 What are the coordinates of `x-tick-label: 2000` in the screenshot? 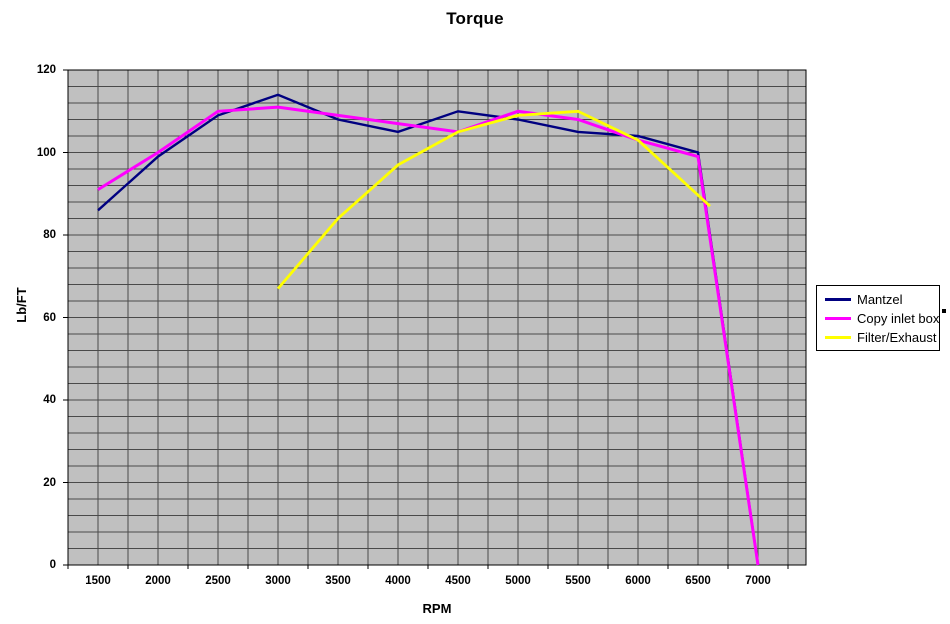 It's located at (158, 581).